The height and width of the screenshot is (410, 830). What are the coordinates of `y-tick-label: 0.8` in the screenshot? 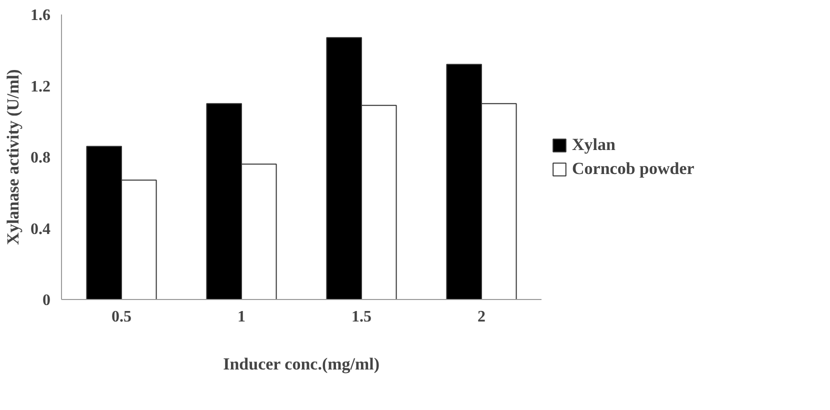 It's located at (40, 158).